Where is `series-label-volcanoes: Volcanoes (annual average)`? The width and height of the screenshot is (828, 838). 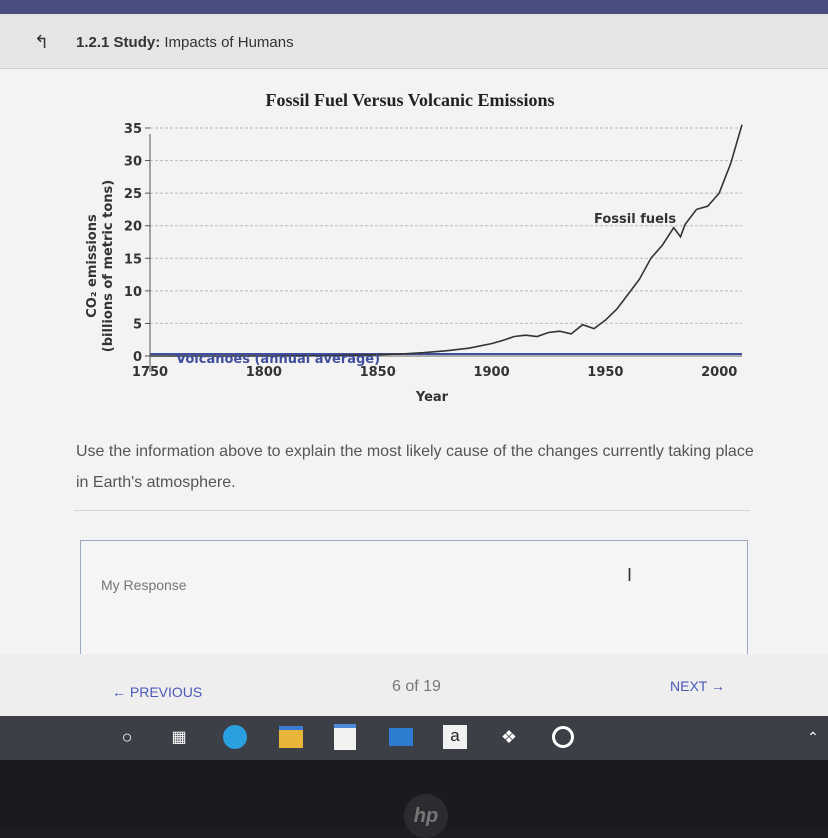 series-label-volcanoes: Volcanoes (annual average) is located at coordinates (278, 359).